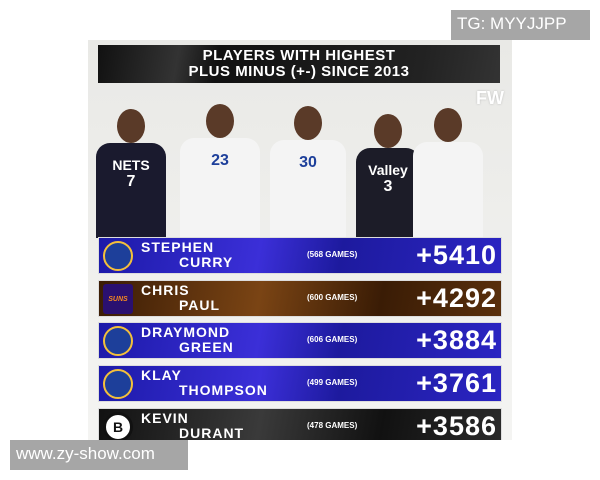 Image resolution: width=600 pixels, height=480 pixels. Describe the element at coordinates (118, 299) in the screenshot. I see `suns-logo: SUNS` at that location.